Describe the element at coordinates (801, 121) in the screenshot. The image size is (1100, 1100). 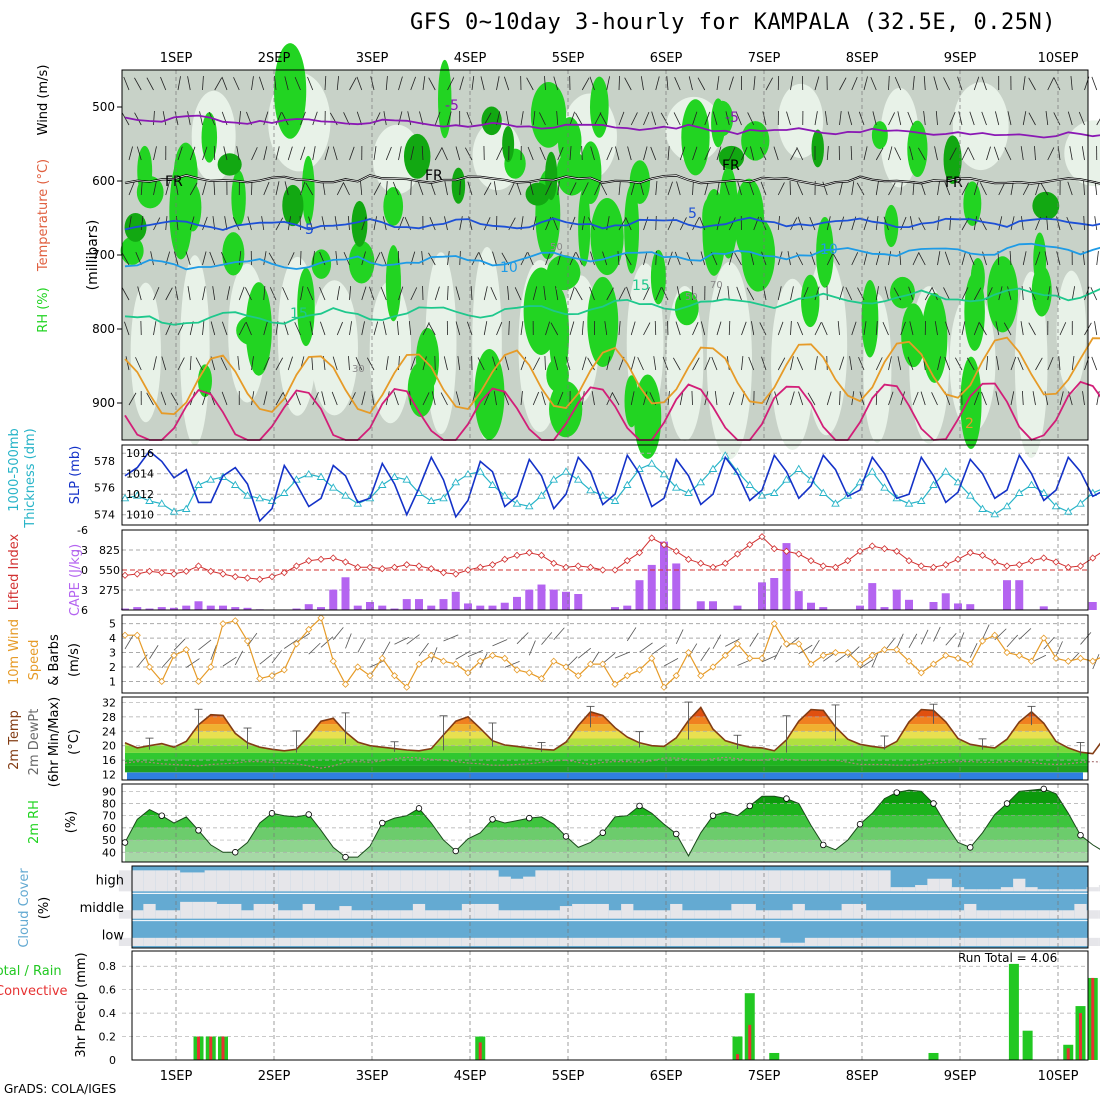
I see `dry-blob` at that location.